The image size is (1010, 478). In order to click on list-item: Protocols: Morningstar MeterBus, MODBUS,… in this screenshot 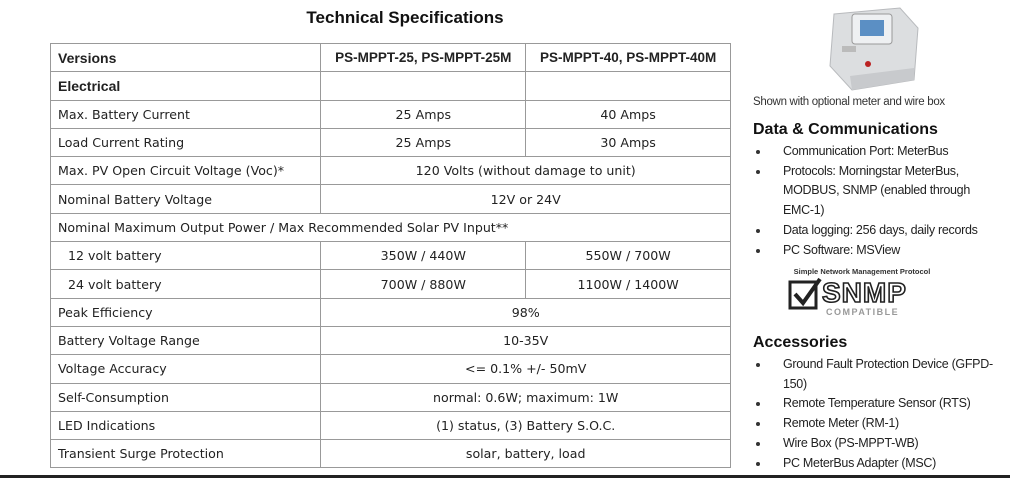, I will do `click(875, 191)`.